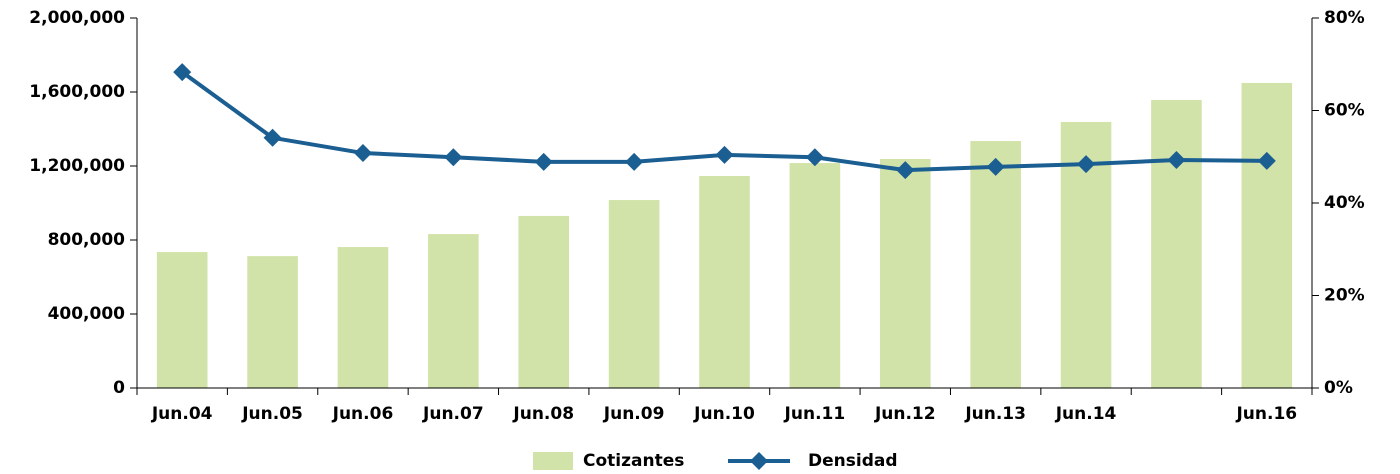 This screenshot has width=1400, height=474. I want to click on legend-swatch, so click(553, 461).